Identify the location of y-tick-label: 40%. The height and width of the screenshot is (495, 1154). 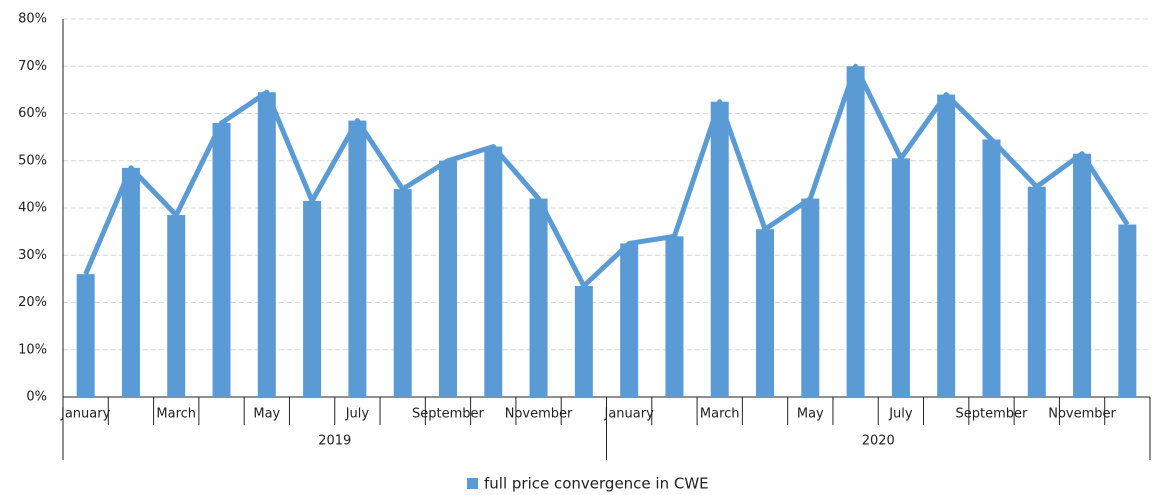
(32, 208).